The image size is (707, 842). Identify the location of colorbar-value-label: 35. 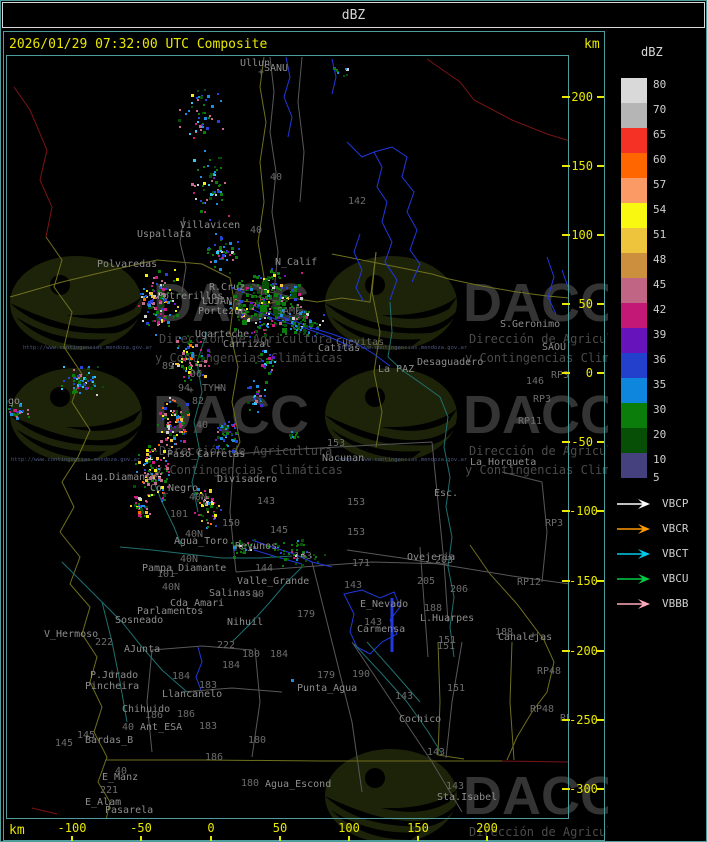
(660, 384).